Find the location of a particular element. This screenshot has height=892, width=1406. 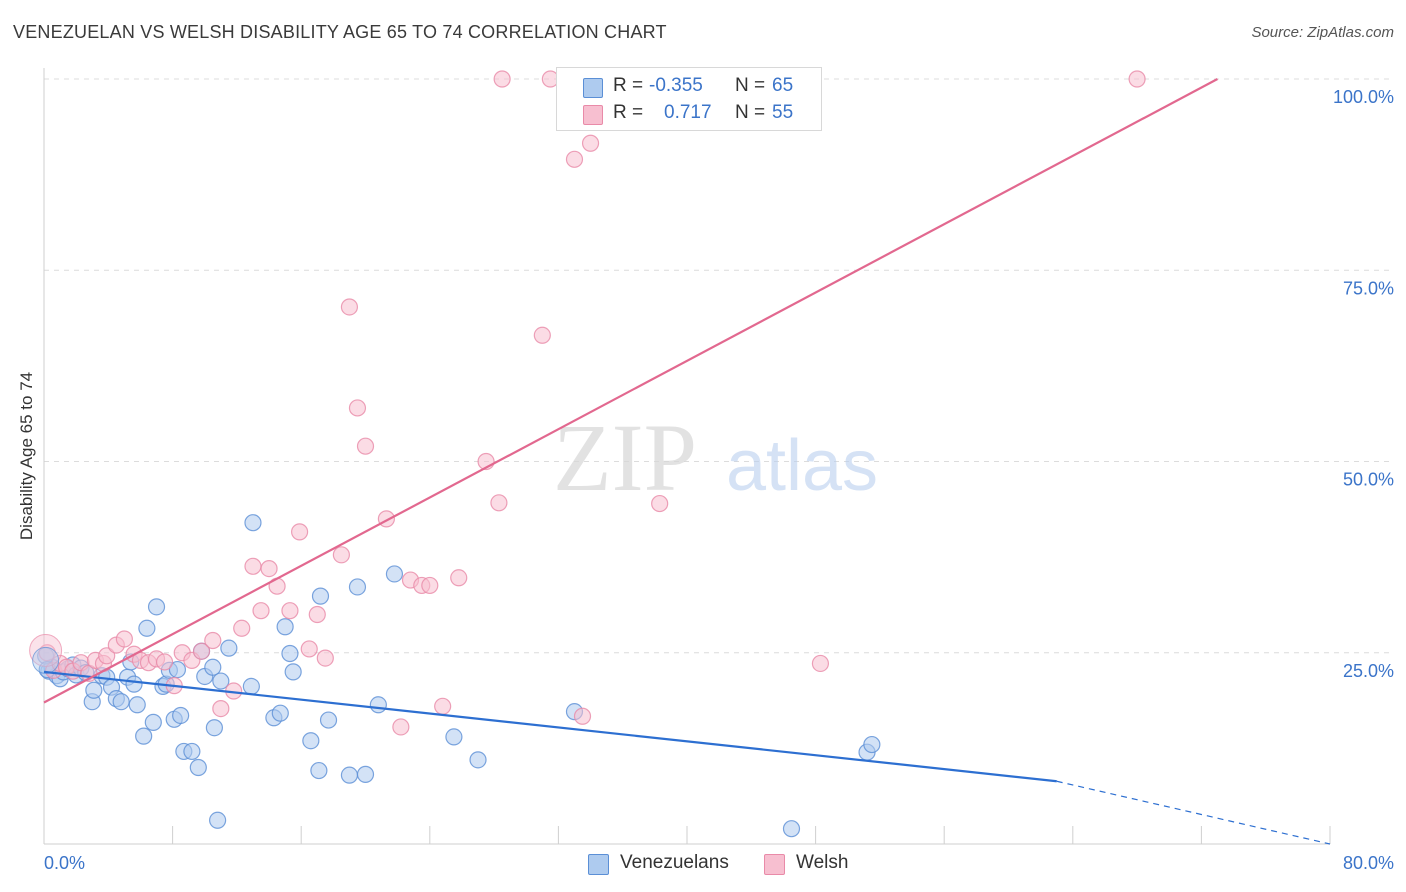

trend-line-venezuelans is located at coordinates (550, 726).